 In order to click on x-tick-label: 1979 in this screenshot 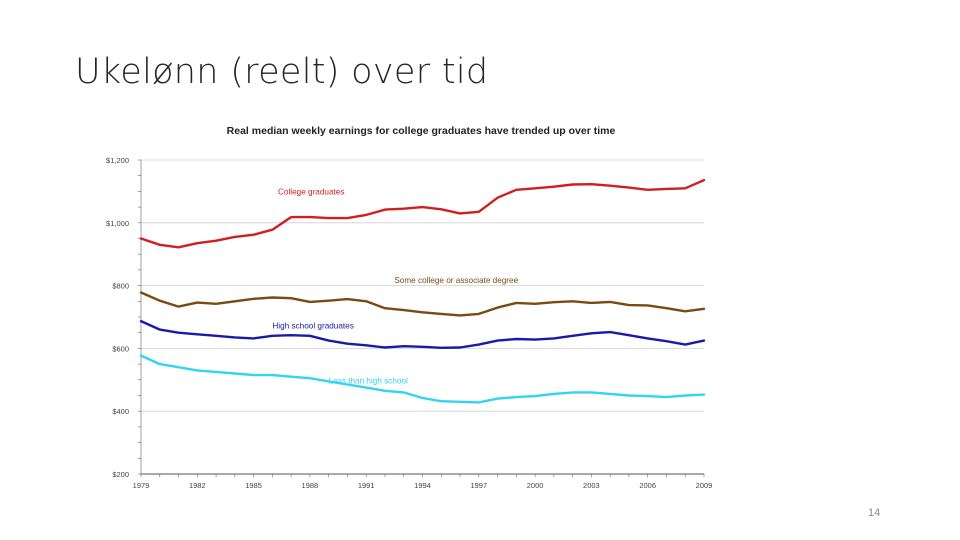, I will do `click(141, 485)`.